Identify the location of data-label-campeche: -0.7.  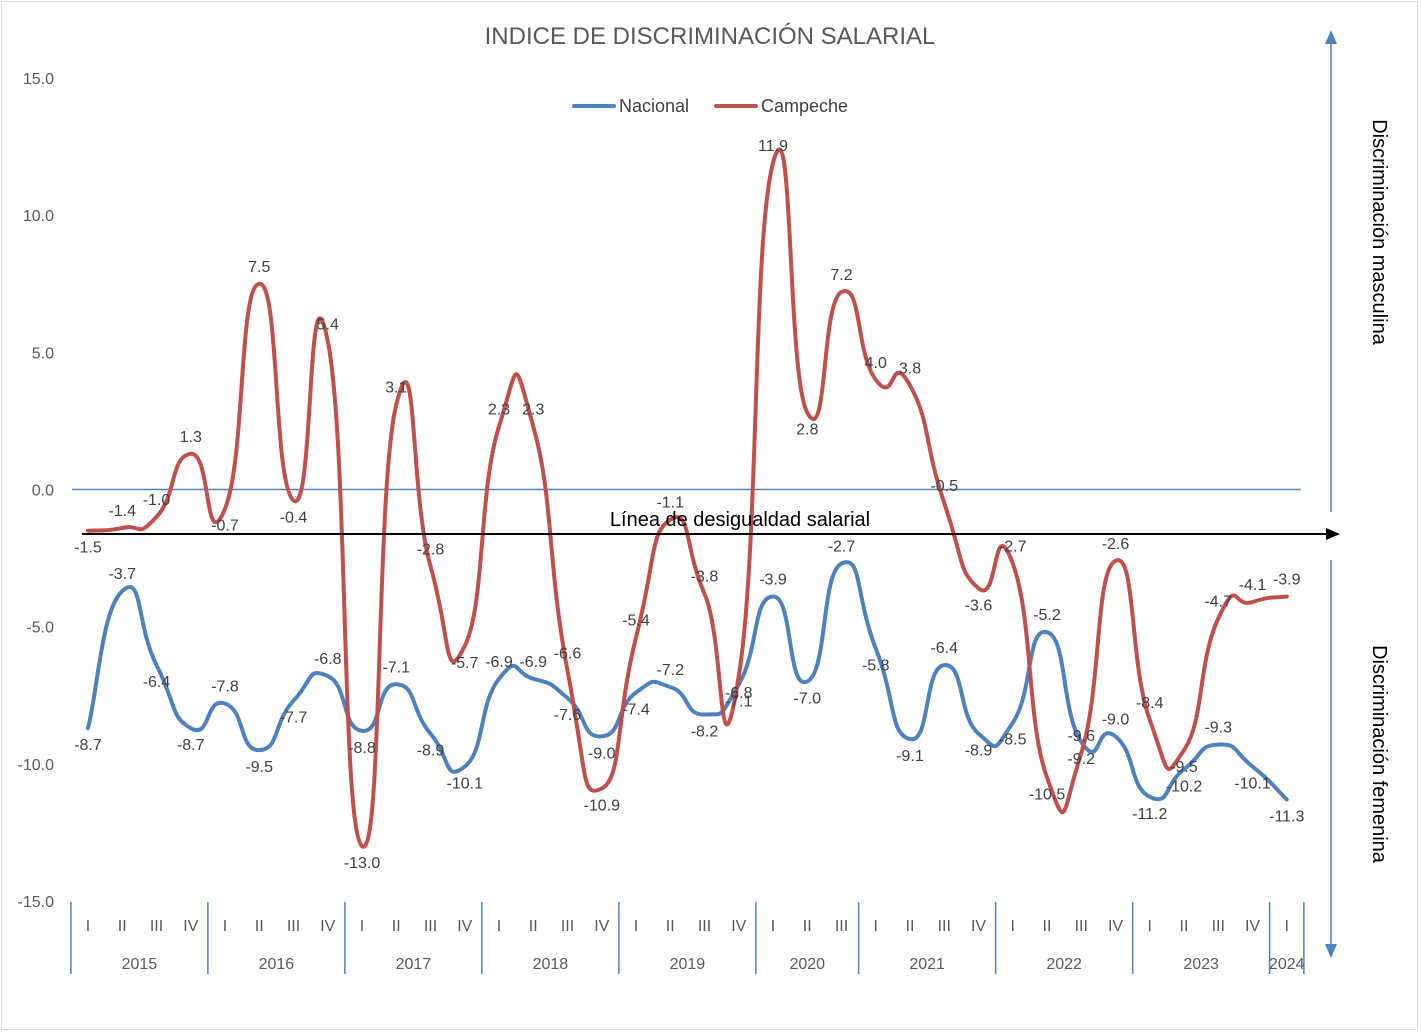
(225, 526).